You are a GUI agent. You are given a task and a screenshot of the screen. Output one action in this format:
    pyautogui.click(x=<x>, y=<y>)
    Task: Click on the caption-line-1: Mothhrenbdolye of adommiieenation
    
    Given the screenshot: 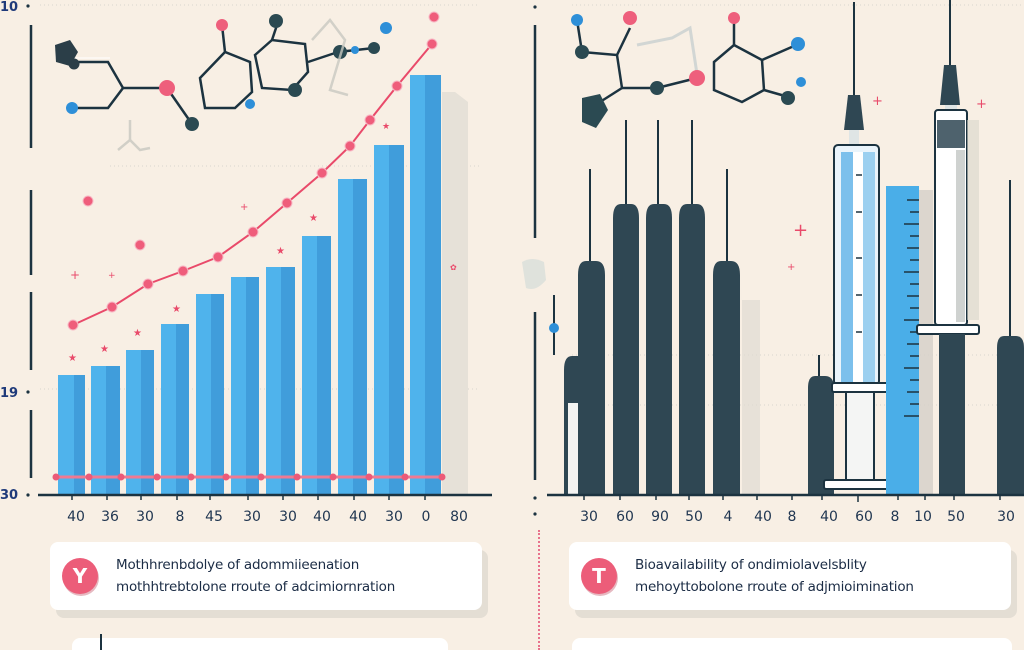 What is the action you would take?
    pyautogui.click(x=238, y=565)
    